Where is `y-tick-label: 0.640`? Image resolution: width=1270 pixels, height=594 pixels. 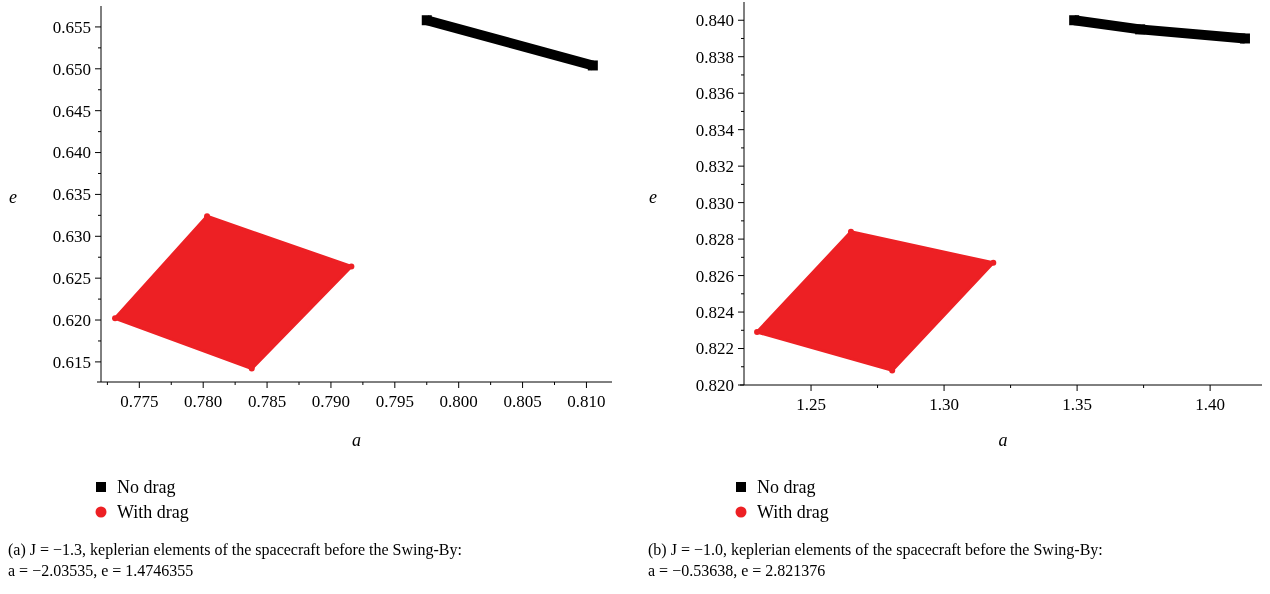
y-tick-label: 0.640 is located at coordinates (71, 153).